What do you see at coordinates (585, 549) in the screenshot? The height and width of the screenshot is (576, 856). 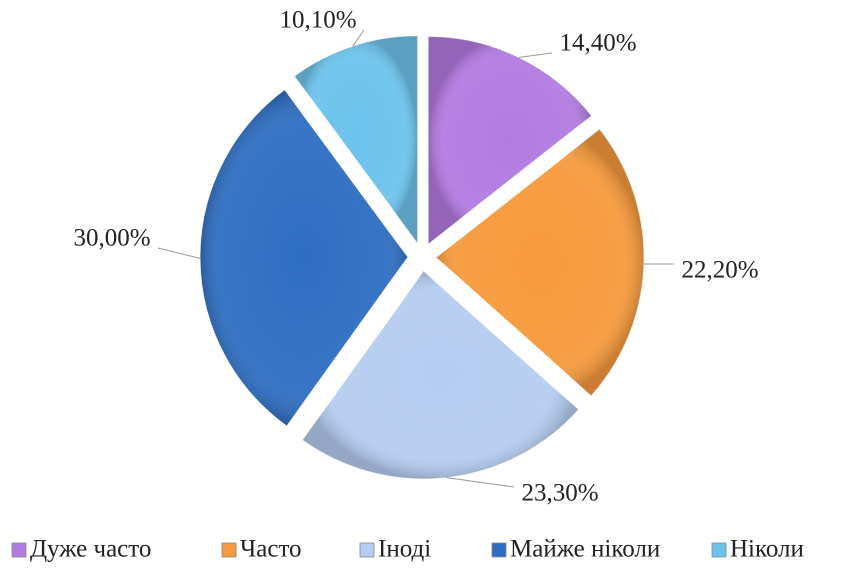 I see `legend-label: Майже ніколи` at bounding box center [585, 549].